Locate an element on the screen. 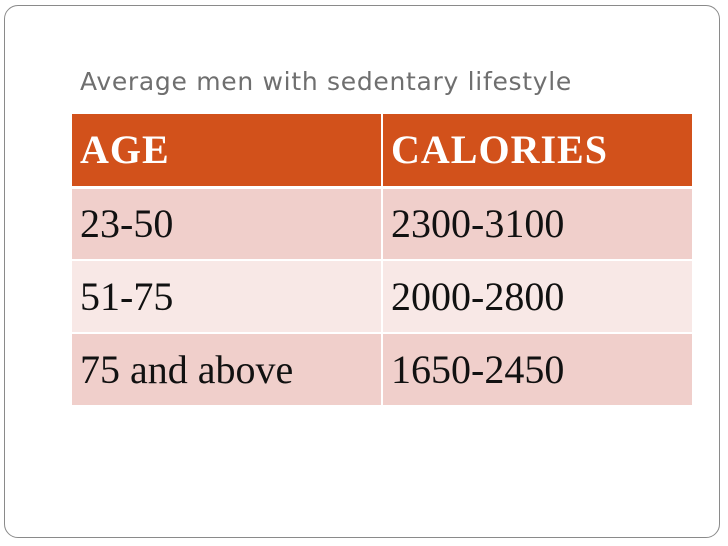 The width and height of the screenshot is (728, 546). cell-age: 23-50 is located at coordinates (227, 224).